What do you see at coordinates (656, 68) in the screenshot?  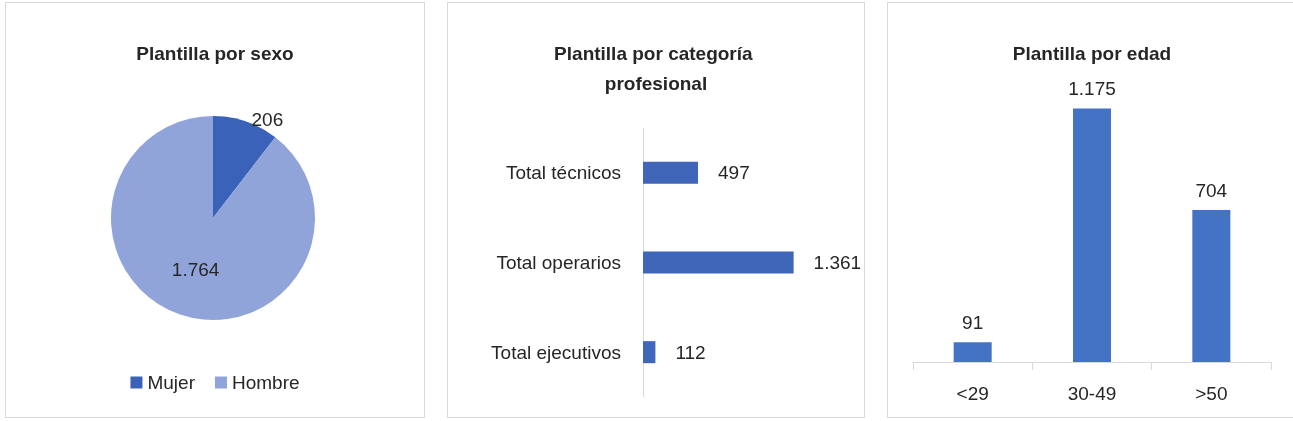 I see `chart-title: Plantilla por categoría profesional` at bounding box center [656, 68].